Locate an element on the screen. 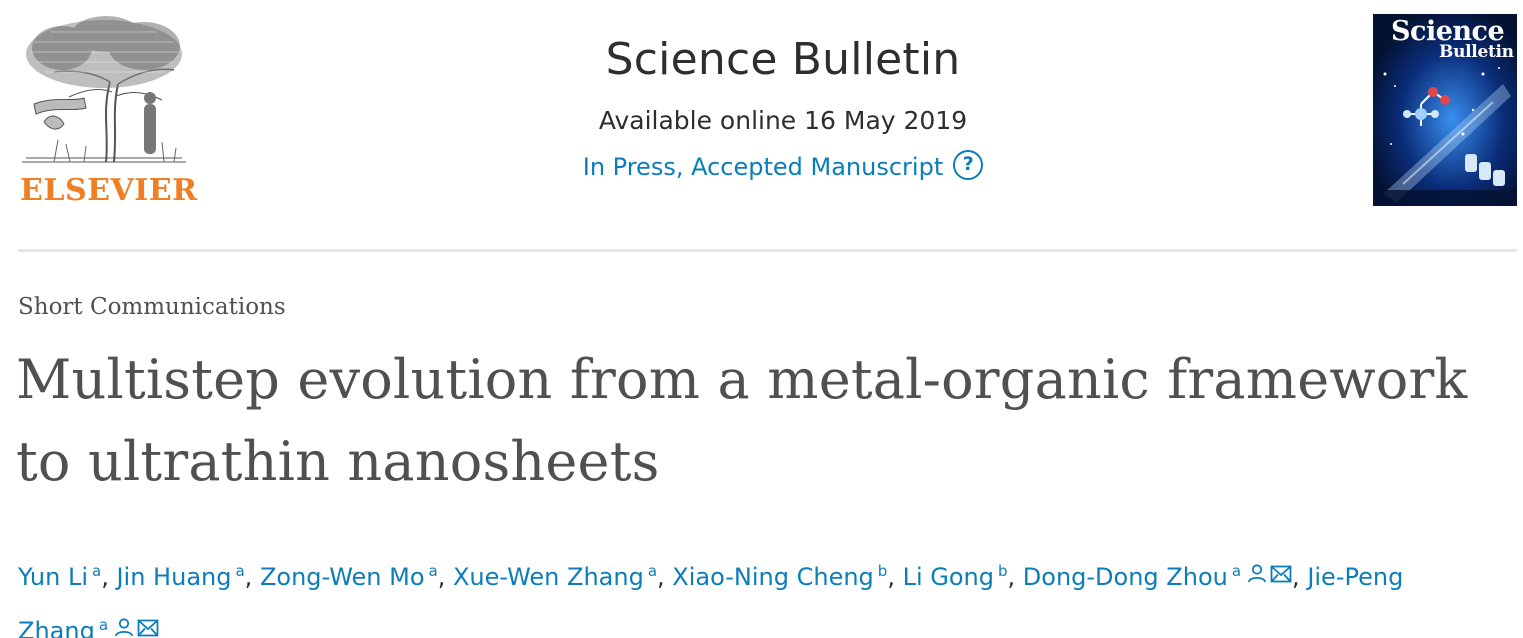  article-type: Short Communications is located at coordinates (152, 307).